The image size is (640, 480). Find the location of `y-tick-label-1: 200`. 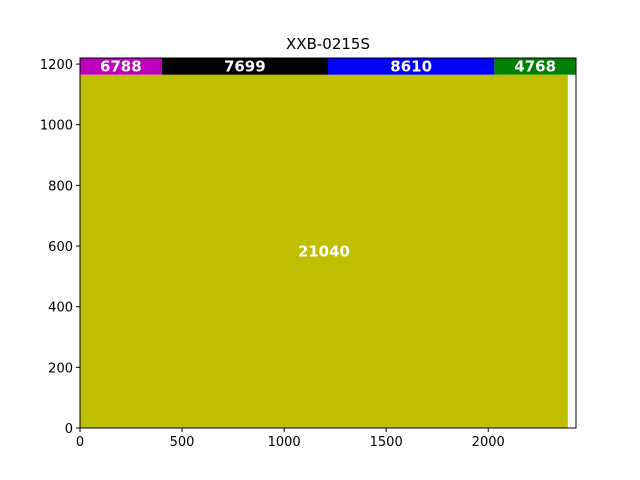

y-tick-label-1: 200 is located at coordinates (60, 368).